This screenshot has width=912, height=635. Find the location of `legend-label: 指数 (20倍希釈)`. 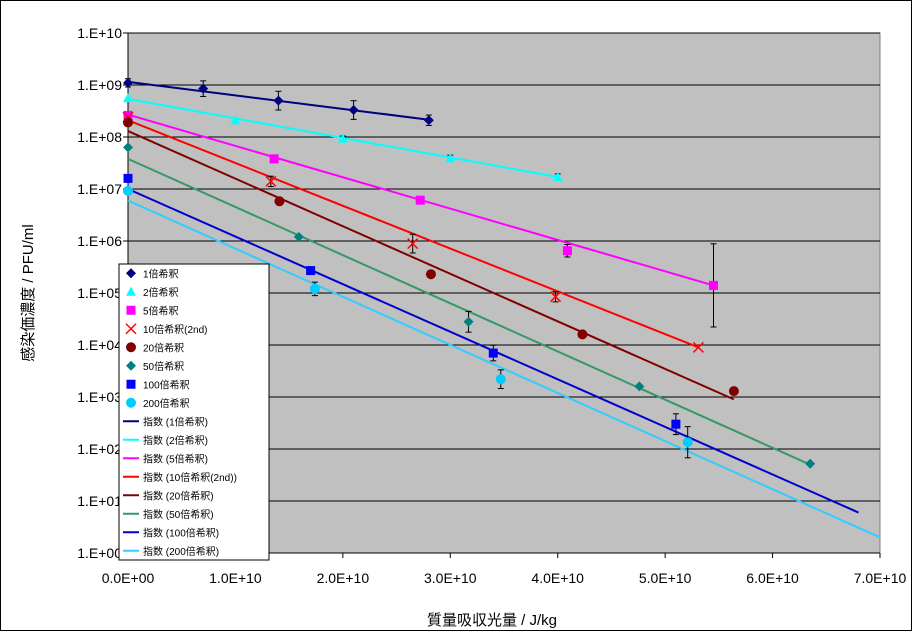

legend-label: 指数 (20倍希釈) is located at coordinates (178, 495).